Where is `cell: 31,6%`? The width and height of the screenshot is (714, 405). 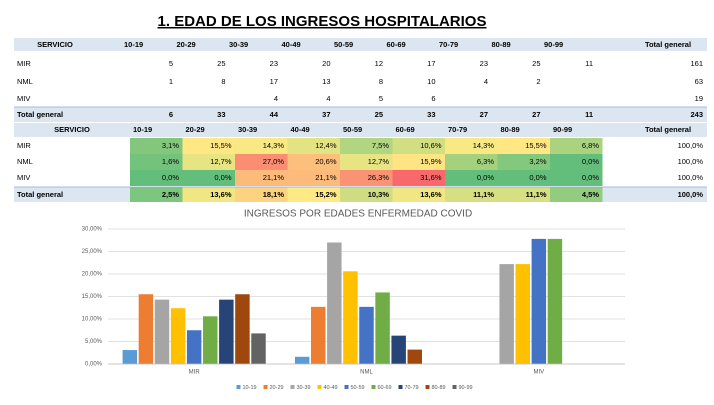
cell: 31,6% is located at coordinates (431, 177).